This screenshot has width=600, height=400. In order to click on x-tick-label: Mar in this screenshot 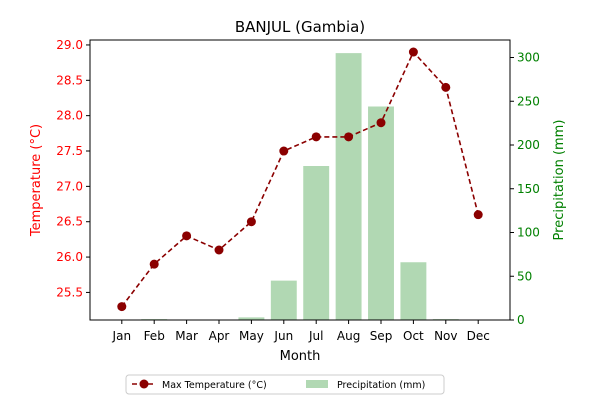, I will do `click(186, 336)`.